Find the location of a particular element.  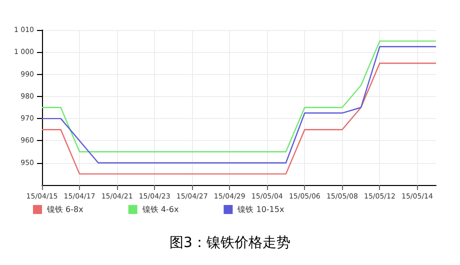

legend-label: 镍铁 10-15x is located at coordinates (260, 209).